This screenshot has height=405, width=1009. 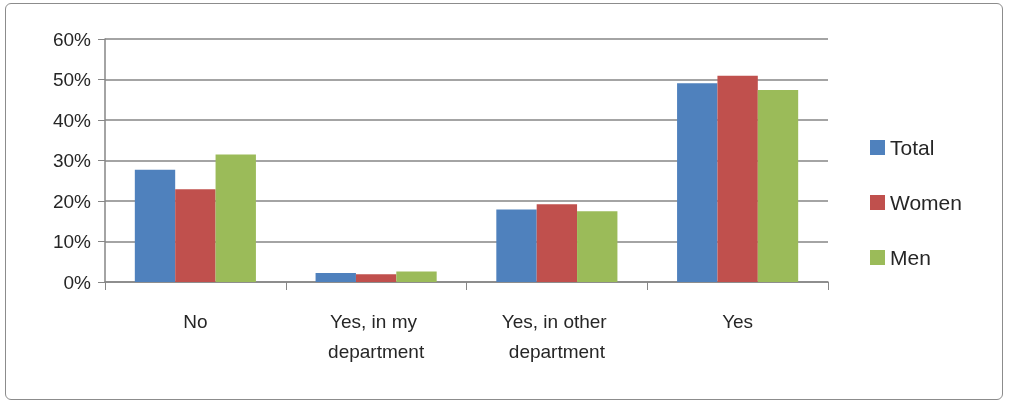 What do you see at coordinates (738, 321) in the screenshot?
I see `x-tick-label: Yes` at bounding box center [738, 321].